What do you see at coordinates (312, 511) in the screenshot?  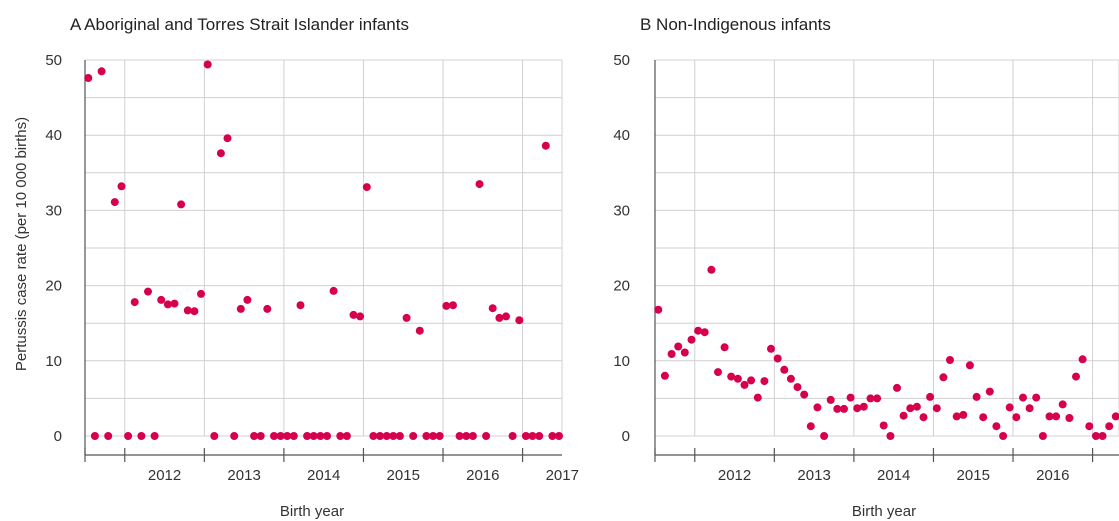 I see `panel-a-x-axis-title: Birth year` at bounding box center [312, 511].